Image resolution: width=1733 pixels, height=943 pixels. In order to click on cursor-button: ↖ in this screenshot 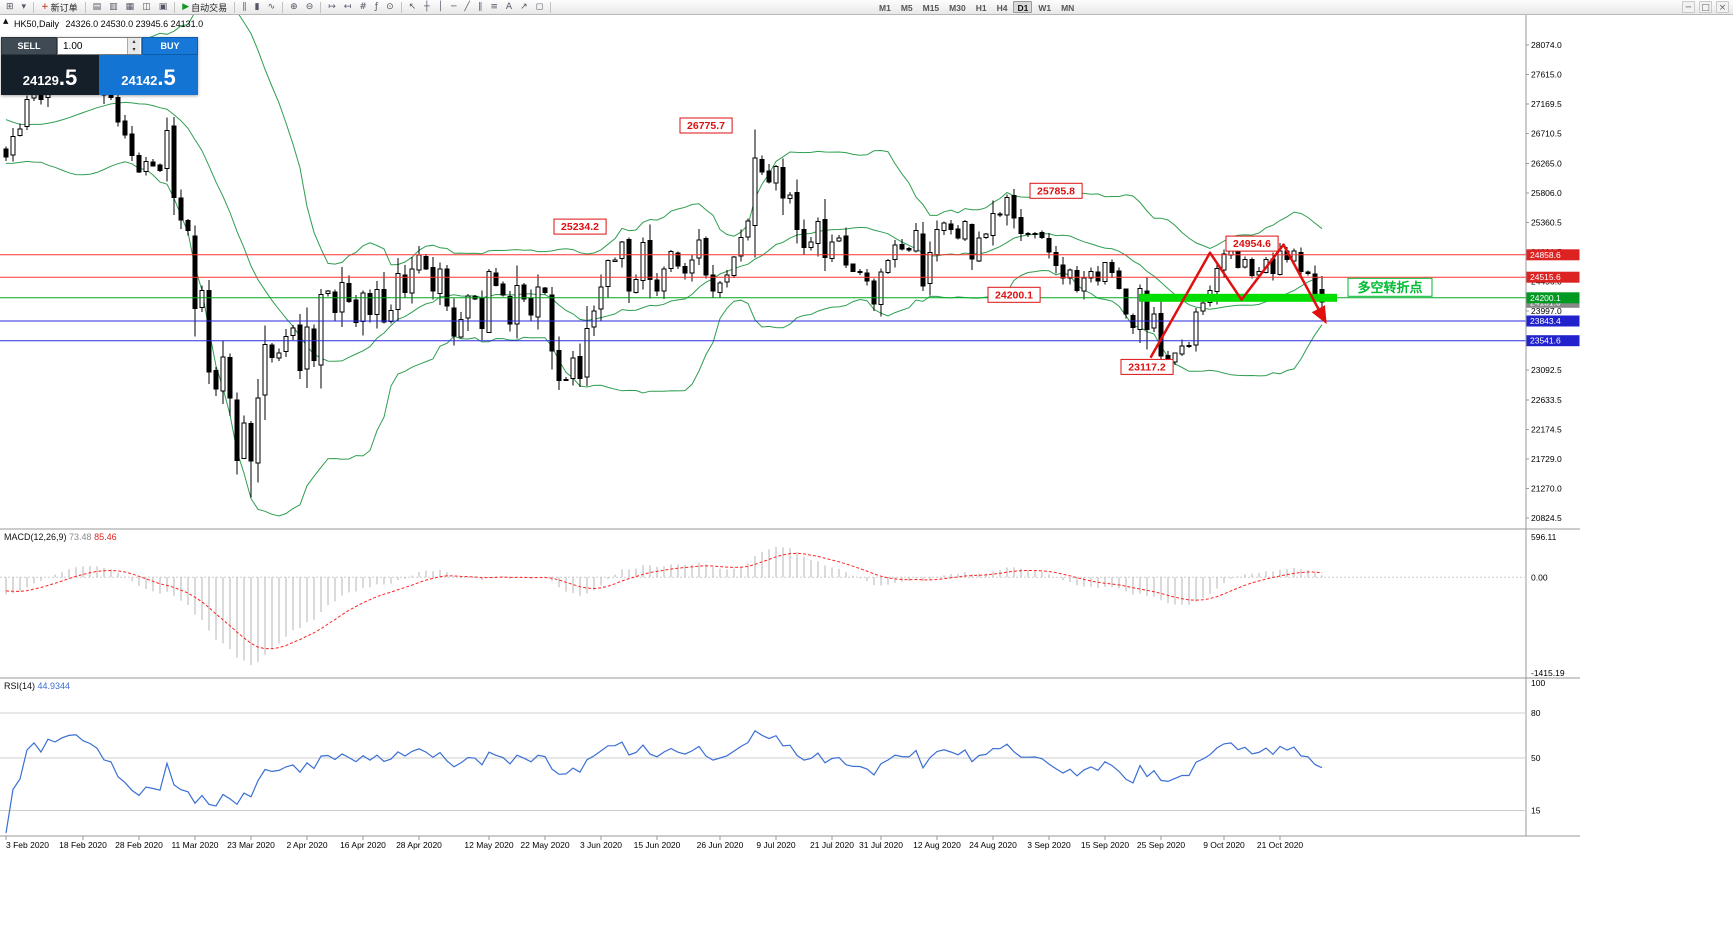, I will do `click(413, 7)`.